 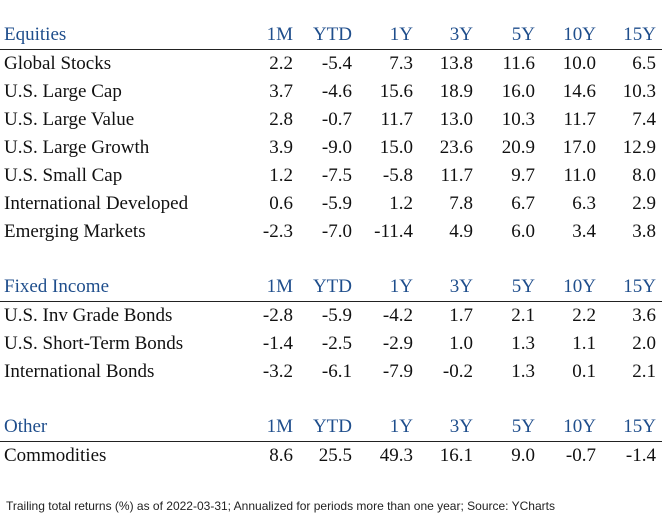 I want to click on cell-15y: 6.5, so click(x=644, y=63).